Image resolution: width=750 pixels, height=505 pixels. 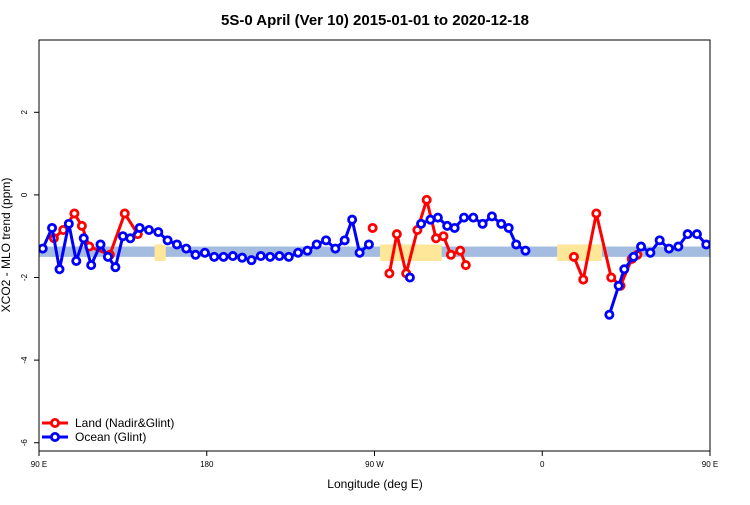 I want to click on land-legend-marker, so click(x=55, y=422).